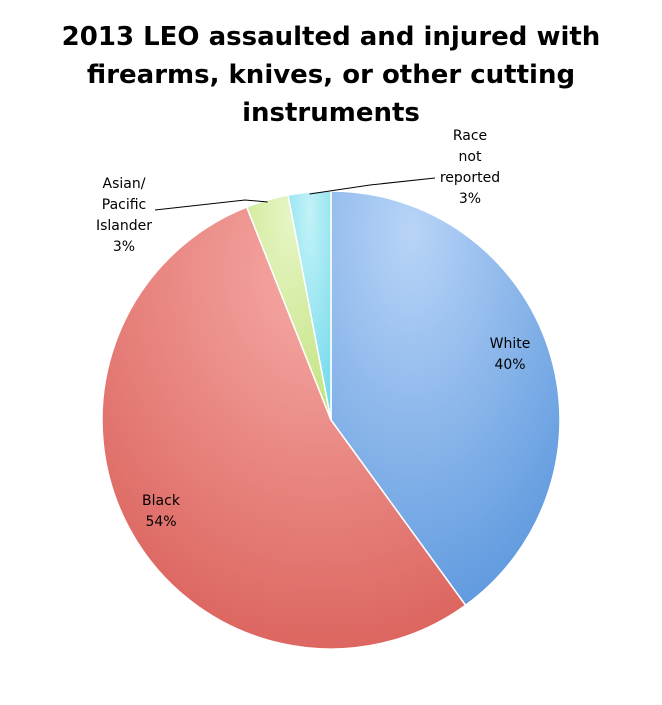  What do you see at coordinates (331, 113) in the screenshot?
I see `chart-title-line-3: instruments` at bounding box center [331, 113].